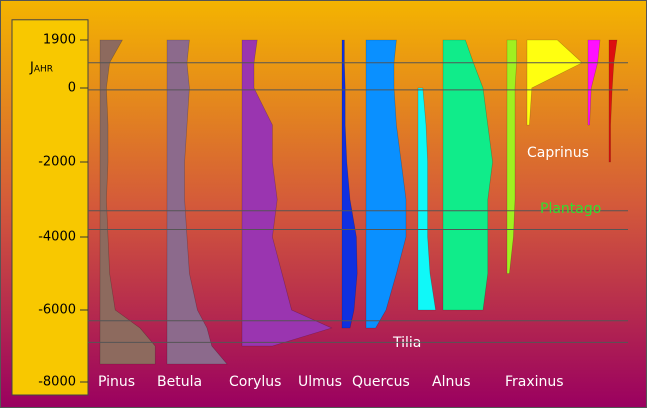 The width and height of the screenshot is (647, 408). Describe the element at coordinates (534, 382) in the screenshot. I see `series-label: Fraxinus` at that location.